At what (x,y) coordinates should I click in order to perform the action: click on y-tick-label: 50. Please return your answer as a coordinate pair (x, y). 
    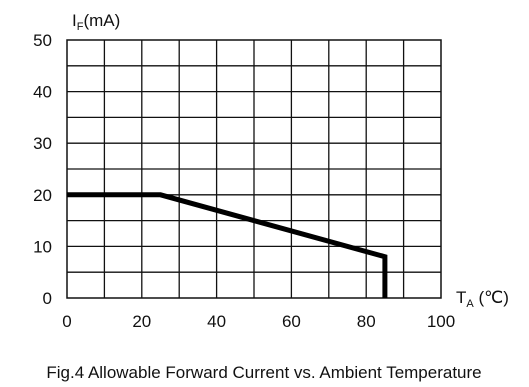
    Looking at the image, I should click on (42, 40).